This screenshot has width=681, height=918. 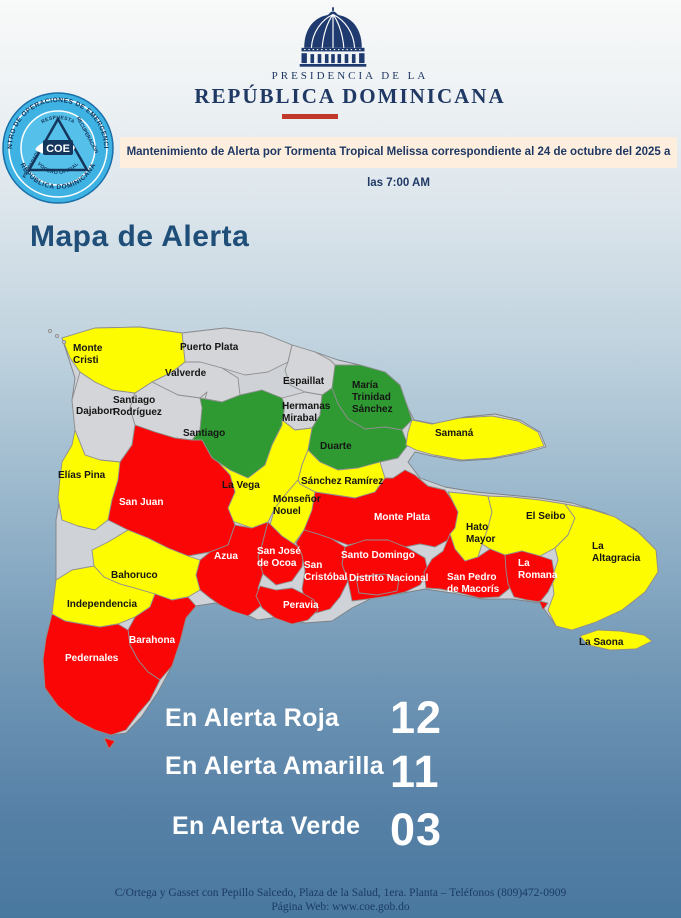 What do you see at coordinates (186, 373) in the screenshot?
I see `province-label-valverde: Valverde` at bounding box center [186, 373].